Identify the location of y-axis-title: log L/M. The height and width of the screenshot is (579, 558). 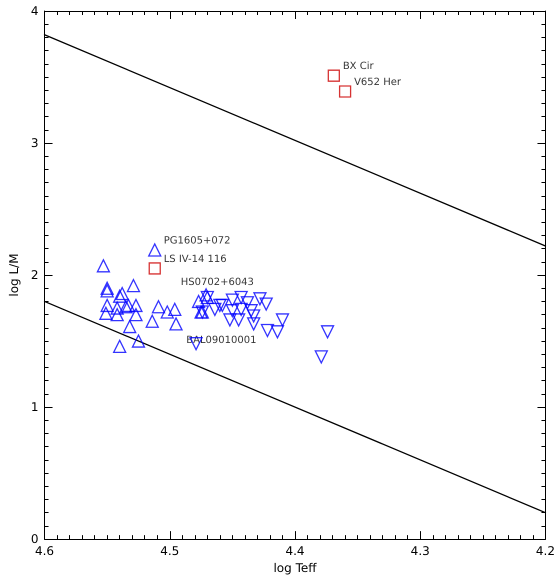
(14, 275).